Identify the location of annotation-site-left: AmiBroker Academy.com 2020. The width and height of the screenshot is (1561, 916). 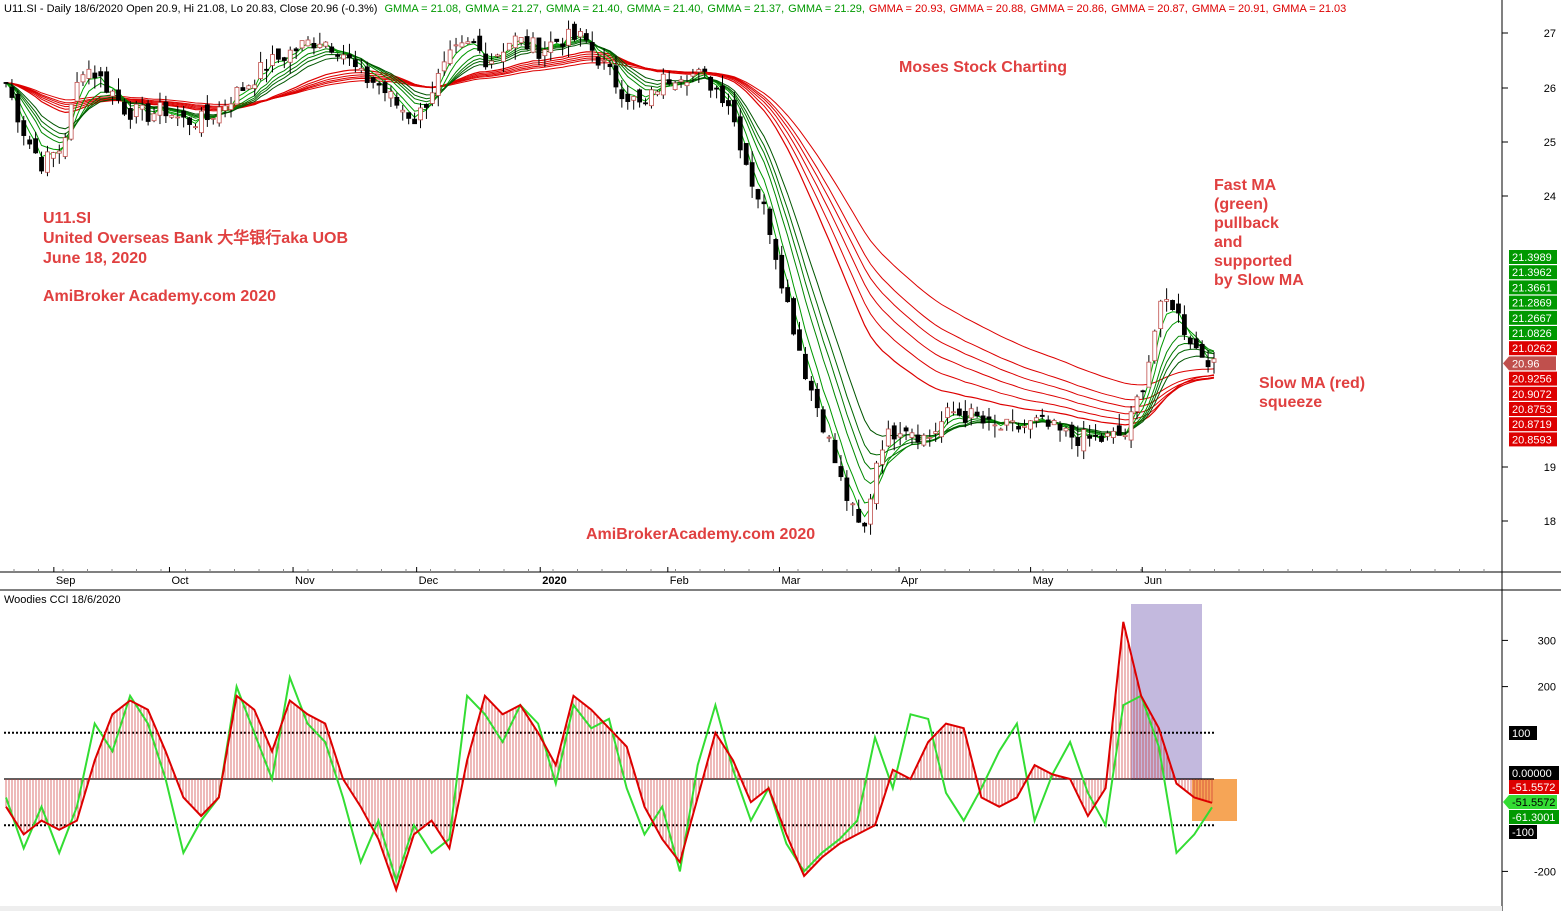
(159, 296).